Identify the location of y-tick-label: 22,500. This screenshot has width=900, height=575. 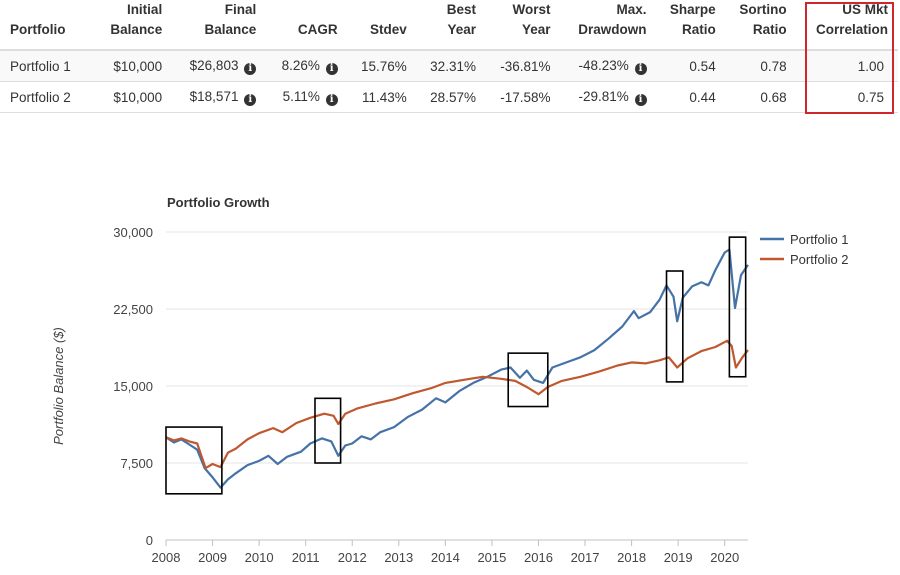
(133, 309).